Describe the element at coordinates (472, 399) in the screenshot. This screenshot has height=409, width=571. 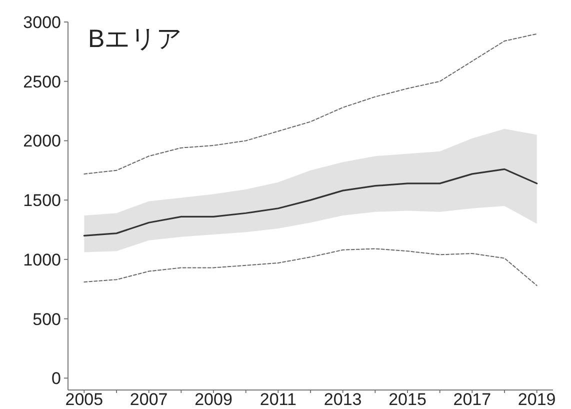
I see `x-tick-label: 2017` at that location.